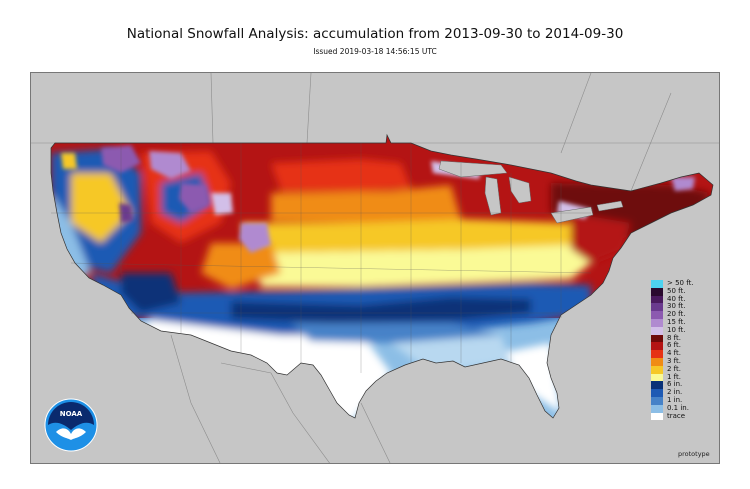 Image resolution: width=750 pixels, height=489 pixels. I want to click on legend-label: 2 in., so click(675, 392).